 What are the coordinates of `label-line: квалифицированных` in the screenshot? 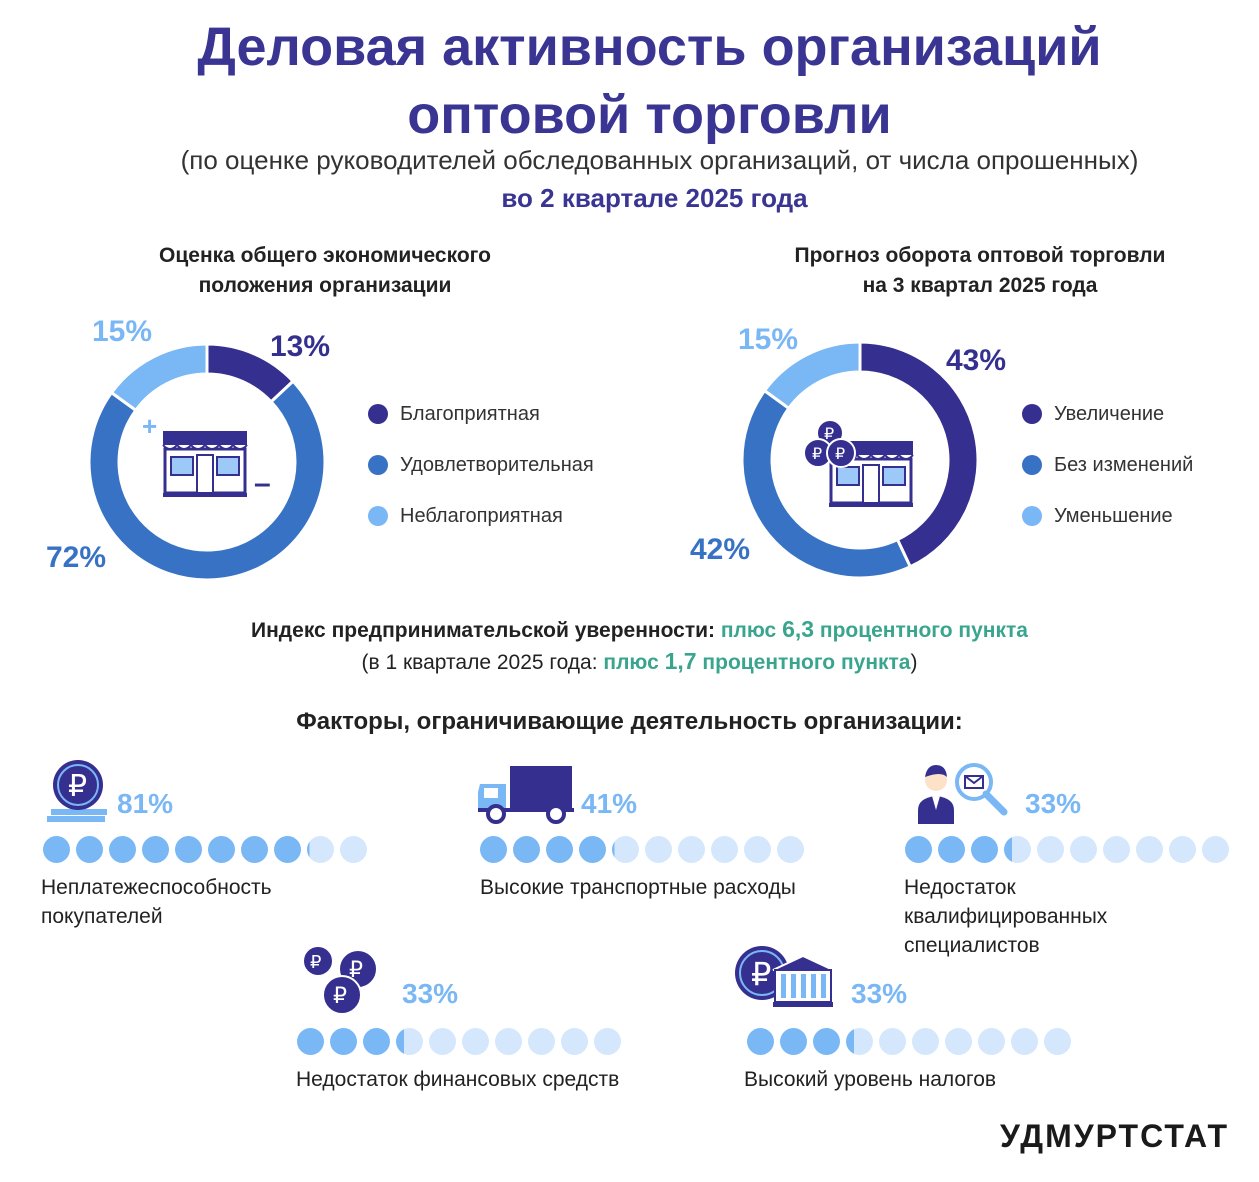 It's located at (1006, 916).